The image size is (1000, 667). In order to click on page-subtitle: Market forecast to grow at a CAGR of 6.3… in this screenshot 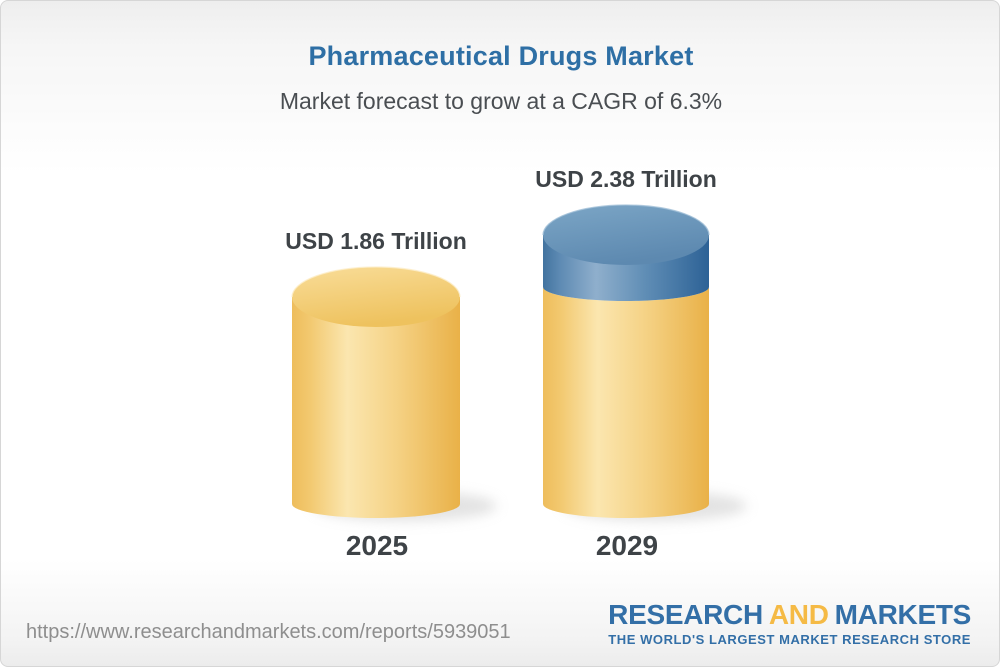, I will do `click(501, 101)`.